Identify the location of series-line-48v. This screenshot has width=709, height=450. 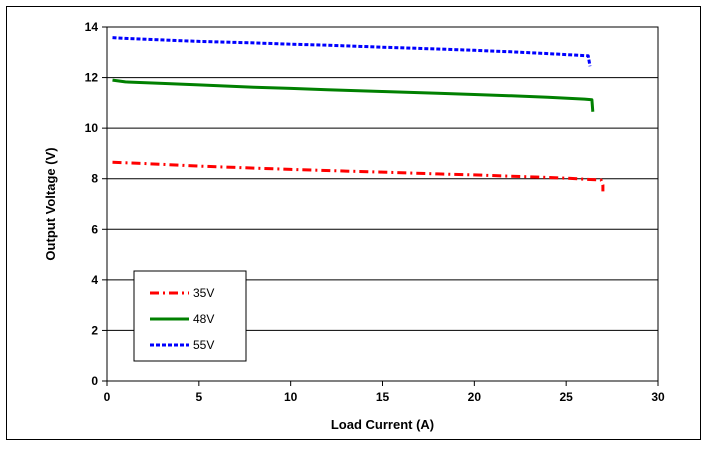
(353, 95).